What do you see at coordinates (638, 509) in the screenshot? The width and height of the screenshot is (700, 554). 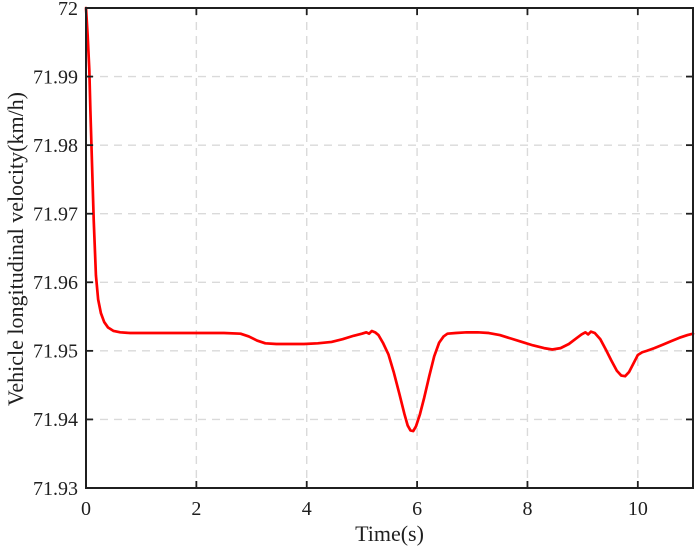 I see `x-tick-label-10: 10` at bounding box center [638, 509].